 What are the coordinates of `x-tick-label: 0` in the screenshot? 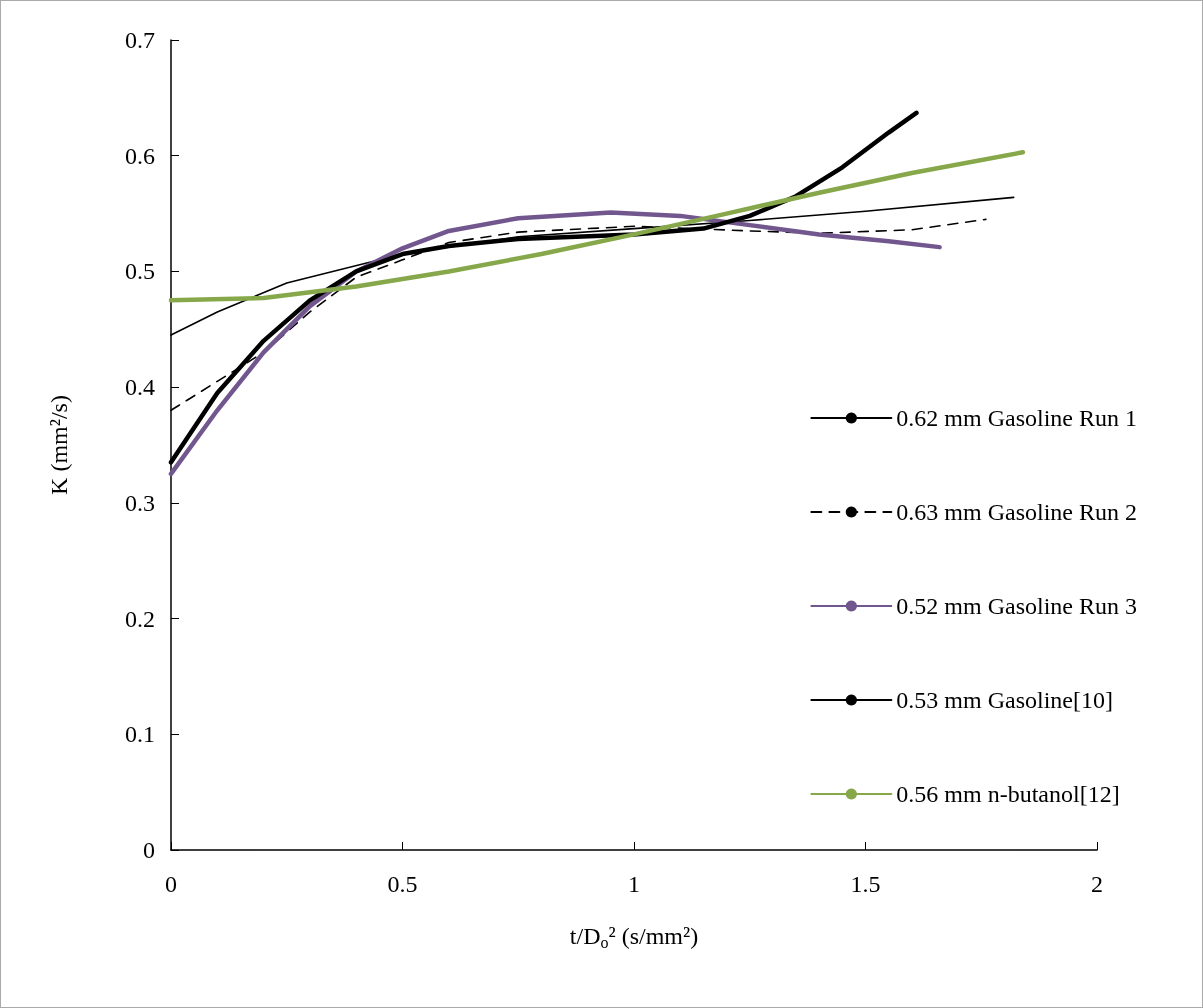 It's located at (171, 884).